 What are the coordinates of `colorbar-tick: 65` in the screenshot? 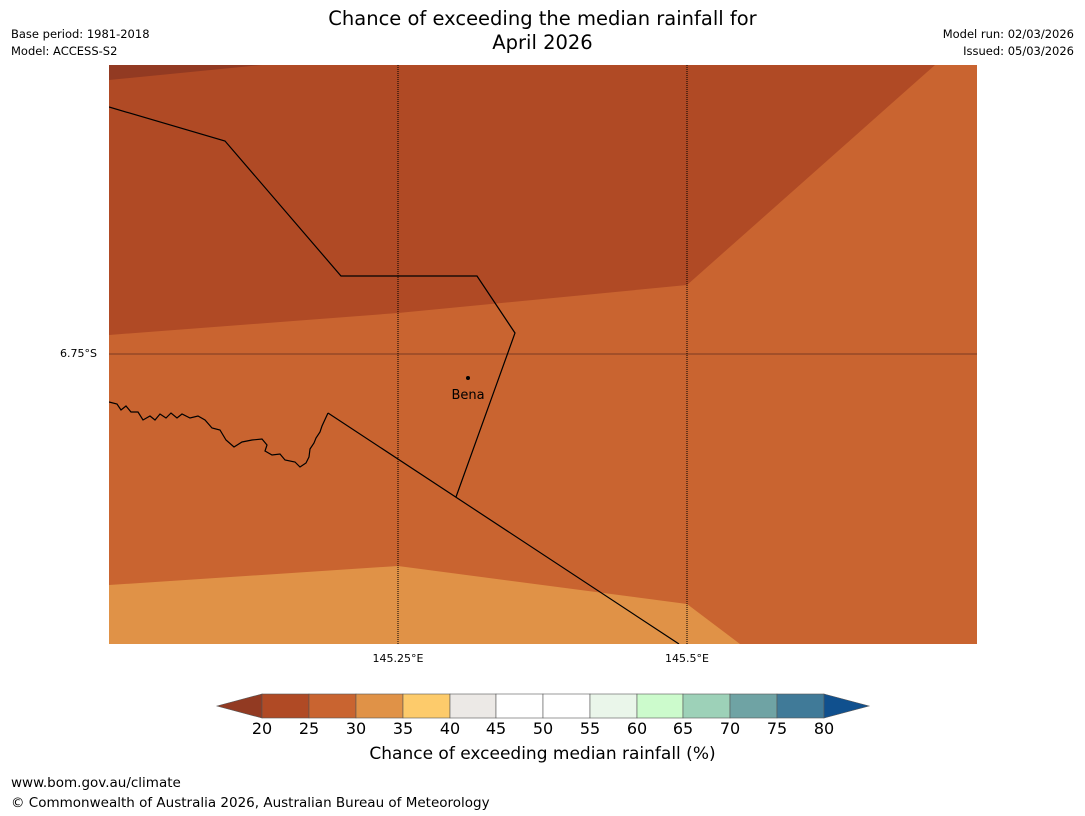 It's located at (683, 728).